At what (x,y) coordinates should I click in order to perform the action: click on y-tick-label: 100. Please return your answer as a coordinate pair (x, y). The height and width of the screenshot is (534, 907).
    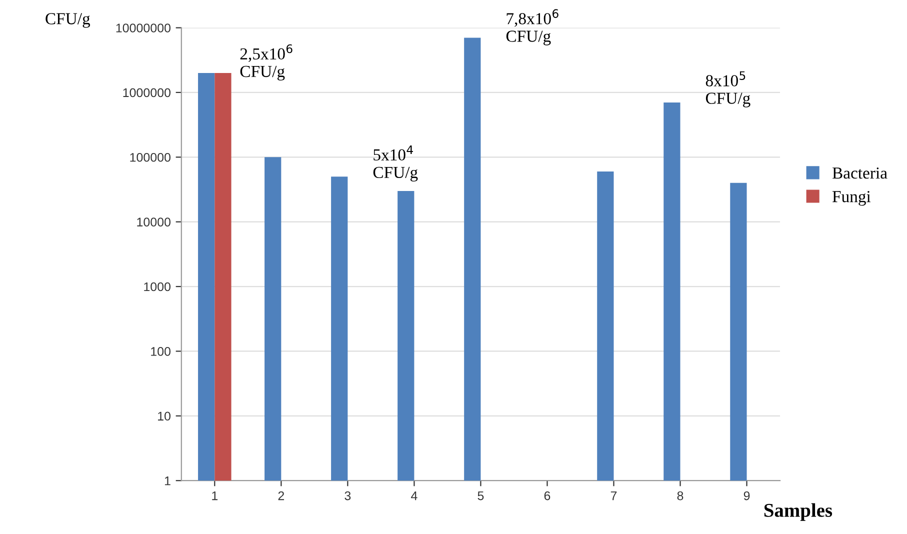
    Looking at the image, I should click on (160, 351).